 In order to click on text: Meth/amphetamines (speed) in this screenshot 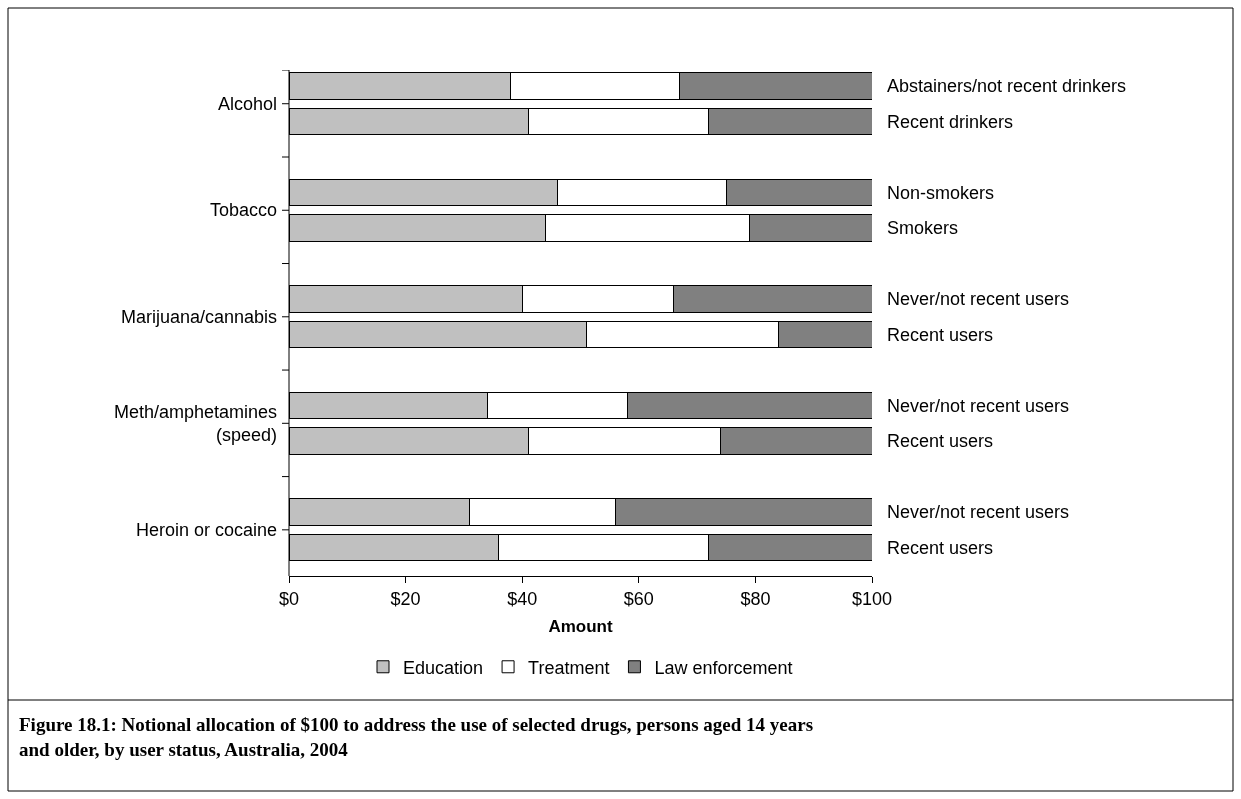, I will do `click(196, 424)`.